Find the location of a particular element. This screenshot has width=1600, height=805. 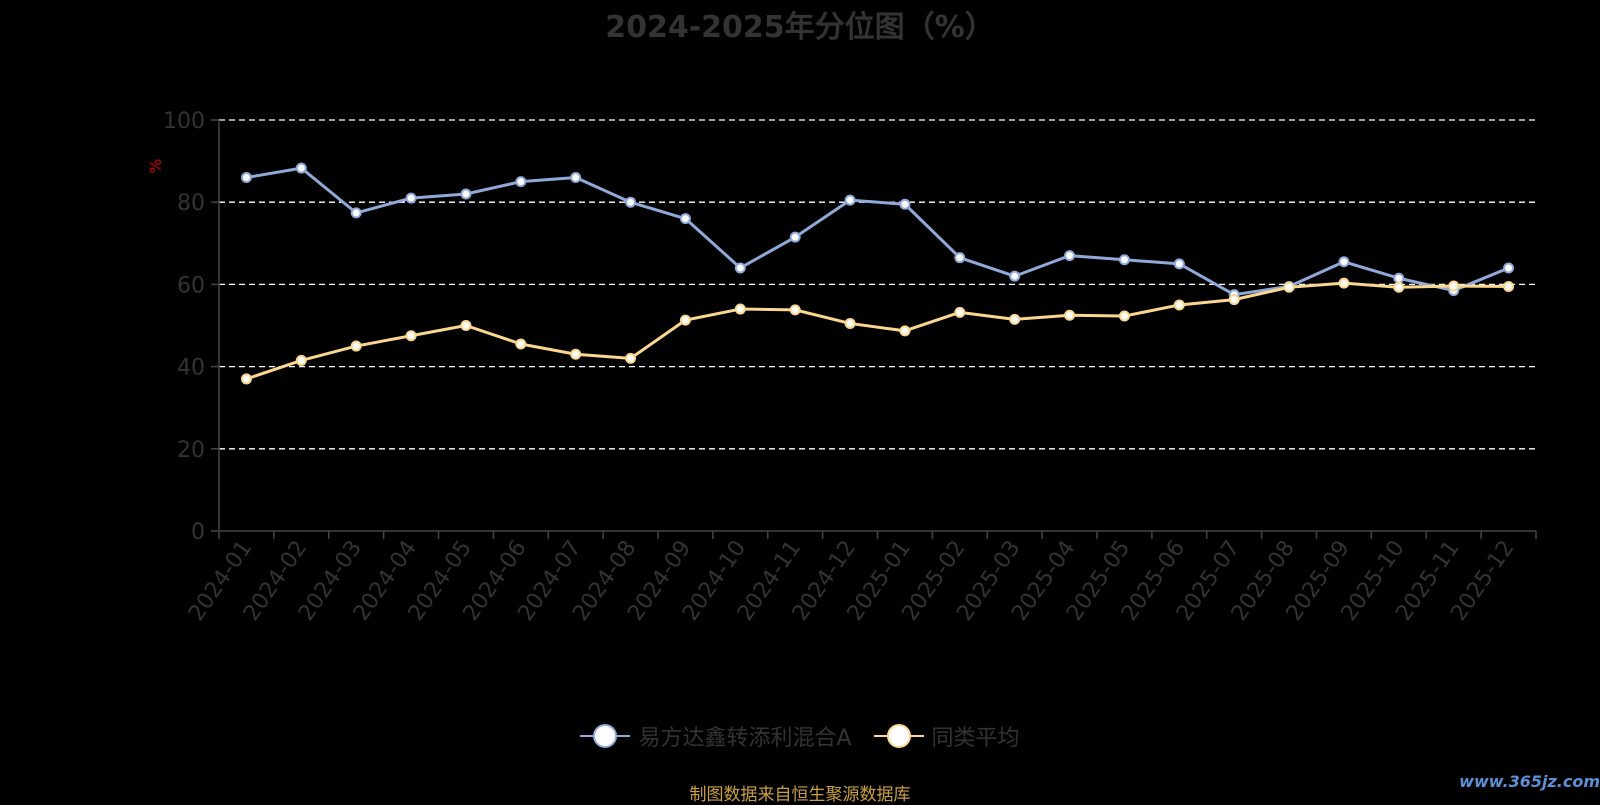

y-tick-label: 100 is located at coordinates (184, 121).